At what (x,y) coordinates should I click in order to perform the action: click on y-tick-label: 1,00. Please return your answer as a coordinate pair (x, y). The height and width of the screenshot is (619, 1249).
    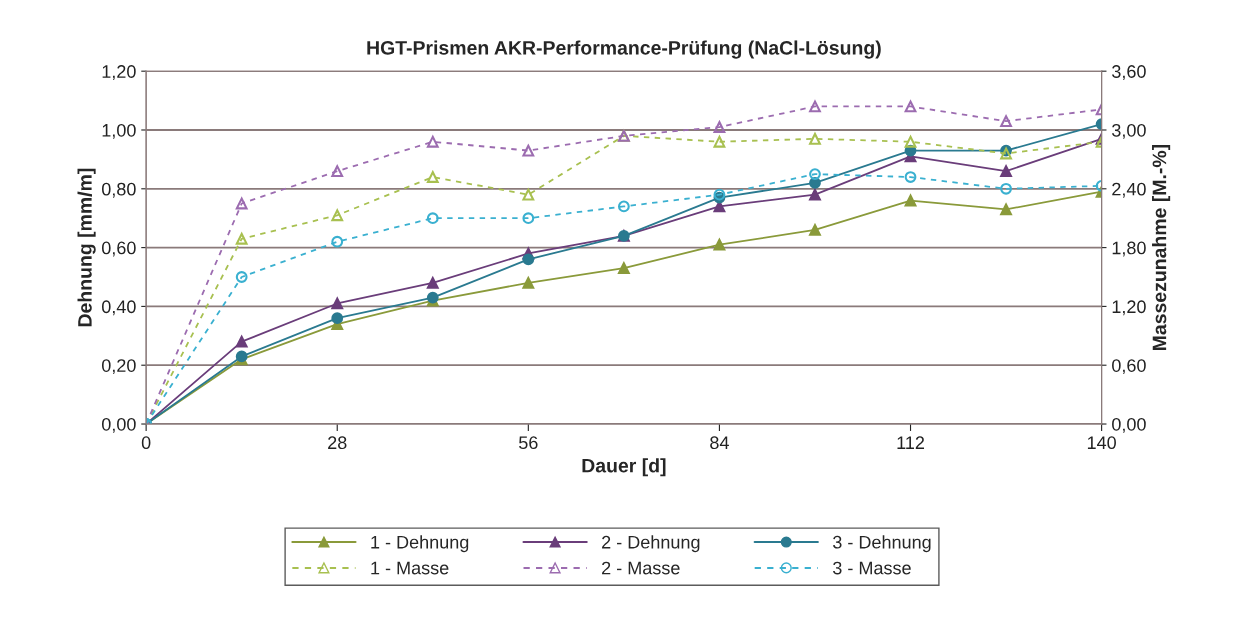
    Looking at the image, I should click on (119, 131).